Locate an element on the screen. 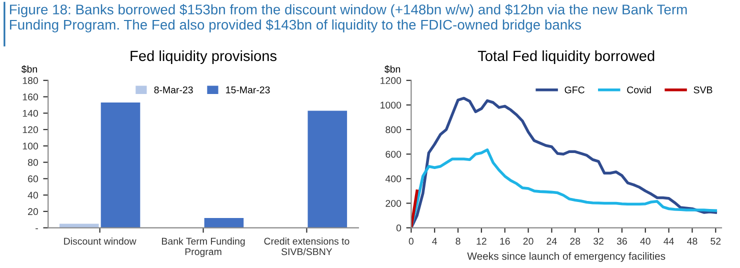  x-tick-label: 12 is located at coordinates (481, 241).